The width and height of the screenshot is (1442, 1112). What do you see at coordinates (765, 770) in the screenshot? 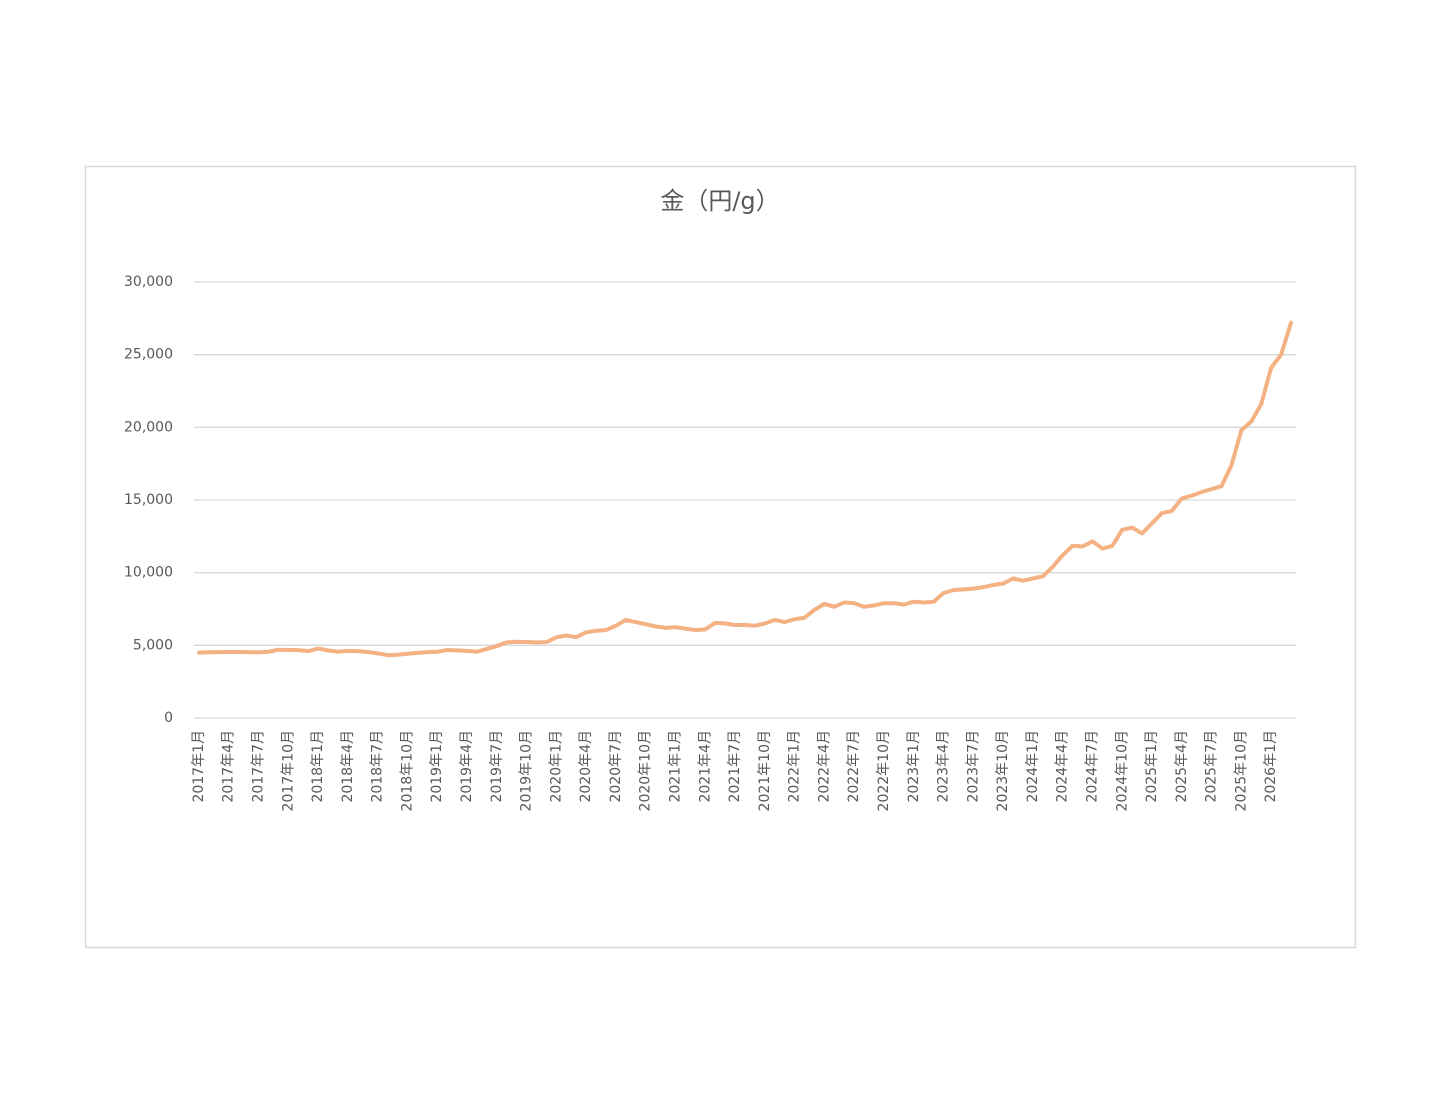
I see `x-tick-label: 2021年10月` at bounding box center [765, 770].